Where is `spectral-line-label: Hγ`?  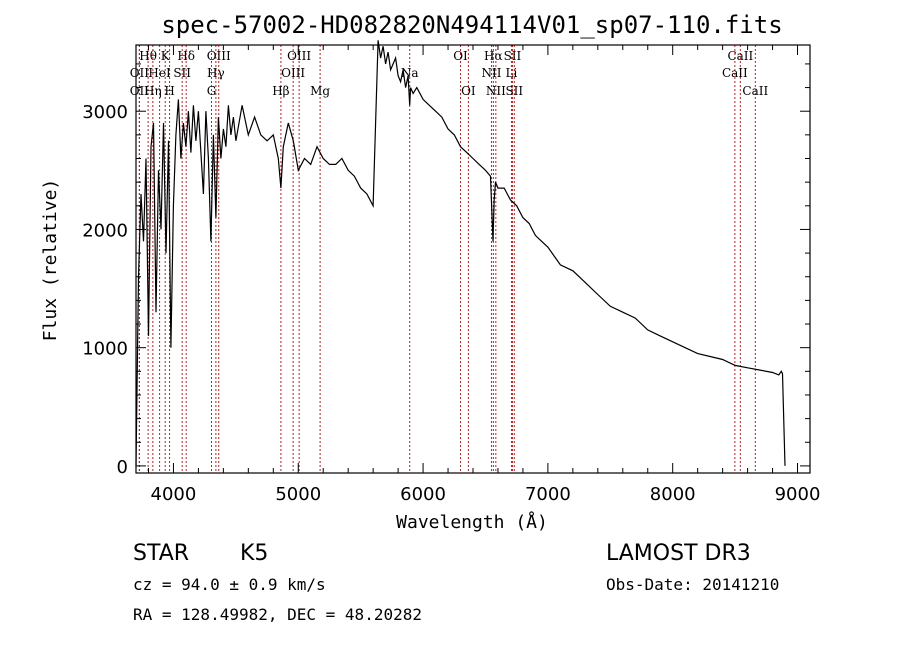 spectral-line-label: Hγ is located at coordinates (216, 73).